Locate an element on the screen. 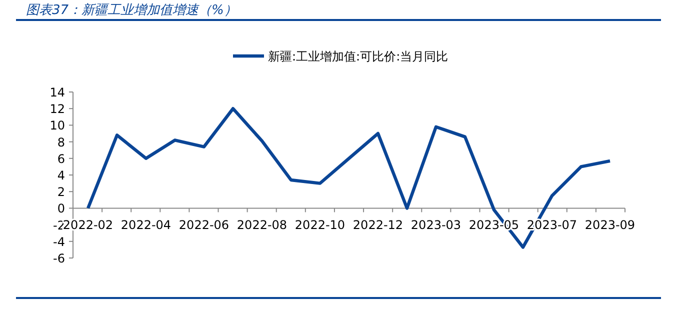  y-tick-label: 10 is located at coordinates (57, 125).